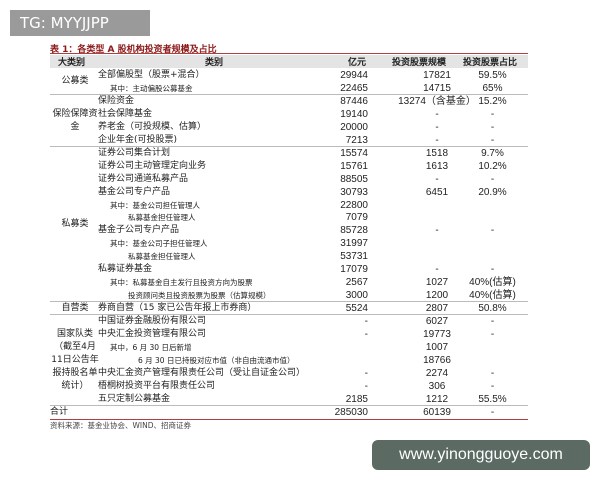 The image size is (600, 480). What do you see at coordinates (155, 205) in the screenshot?
I see `row-category: 其中：基金公司担任管理人` at bounding box center [155, 205].